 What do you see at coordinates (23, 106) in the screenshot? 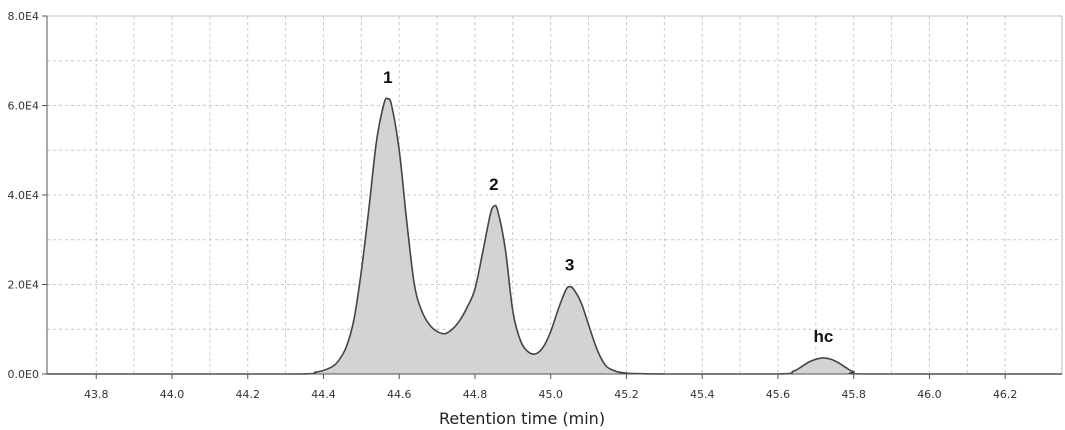
I see `y-tick-label: 6.0E4` at bounding box center [23, 106].